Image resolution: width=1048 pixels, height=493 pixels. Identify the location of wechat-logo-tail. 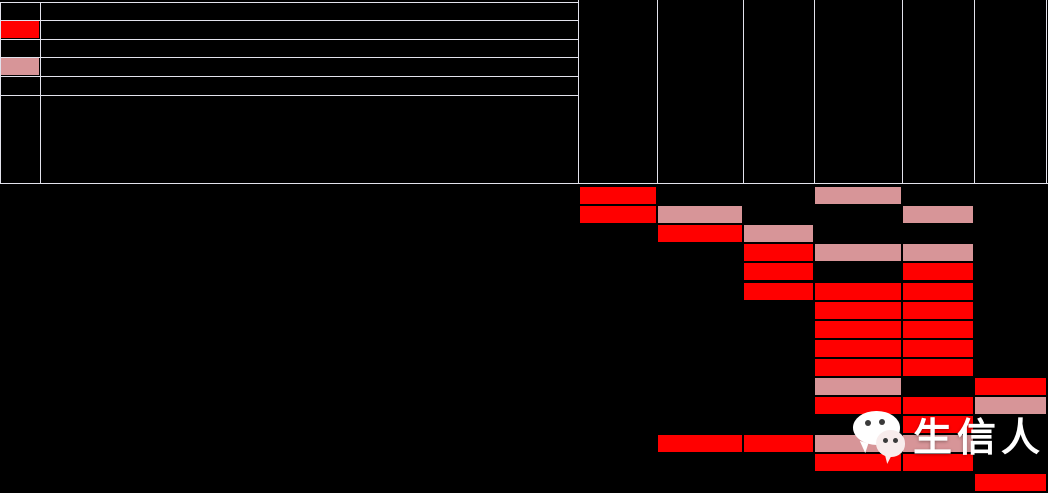
(862, 447).